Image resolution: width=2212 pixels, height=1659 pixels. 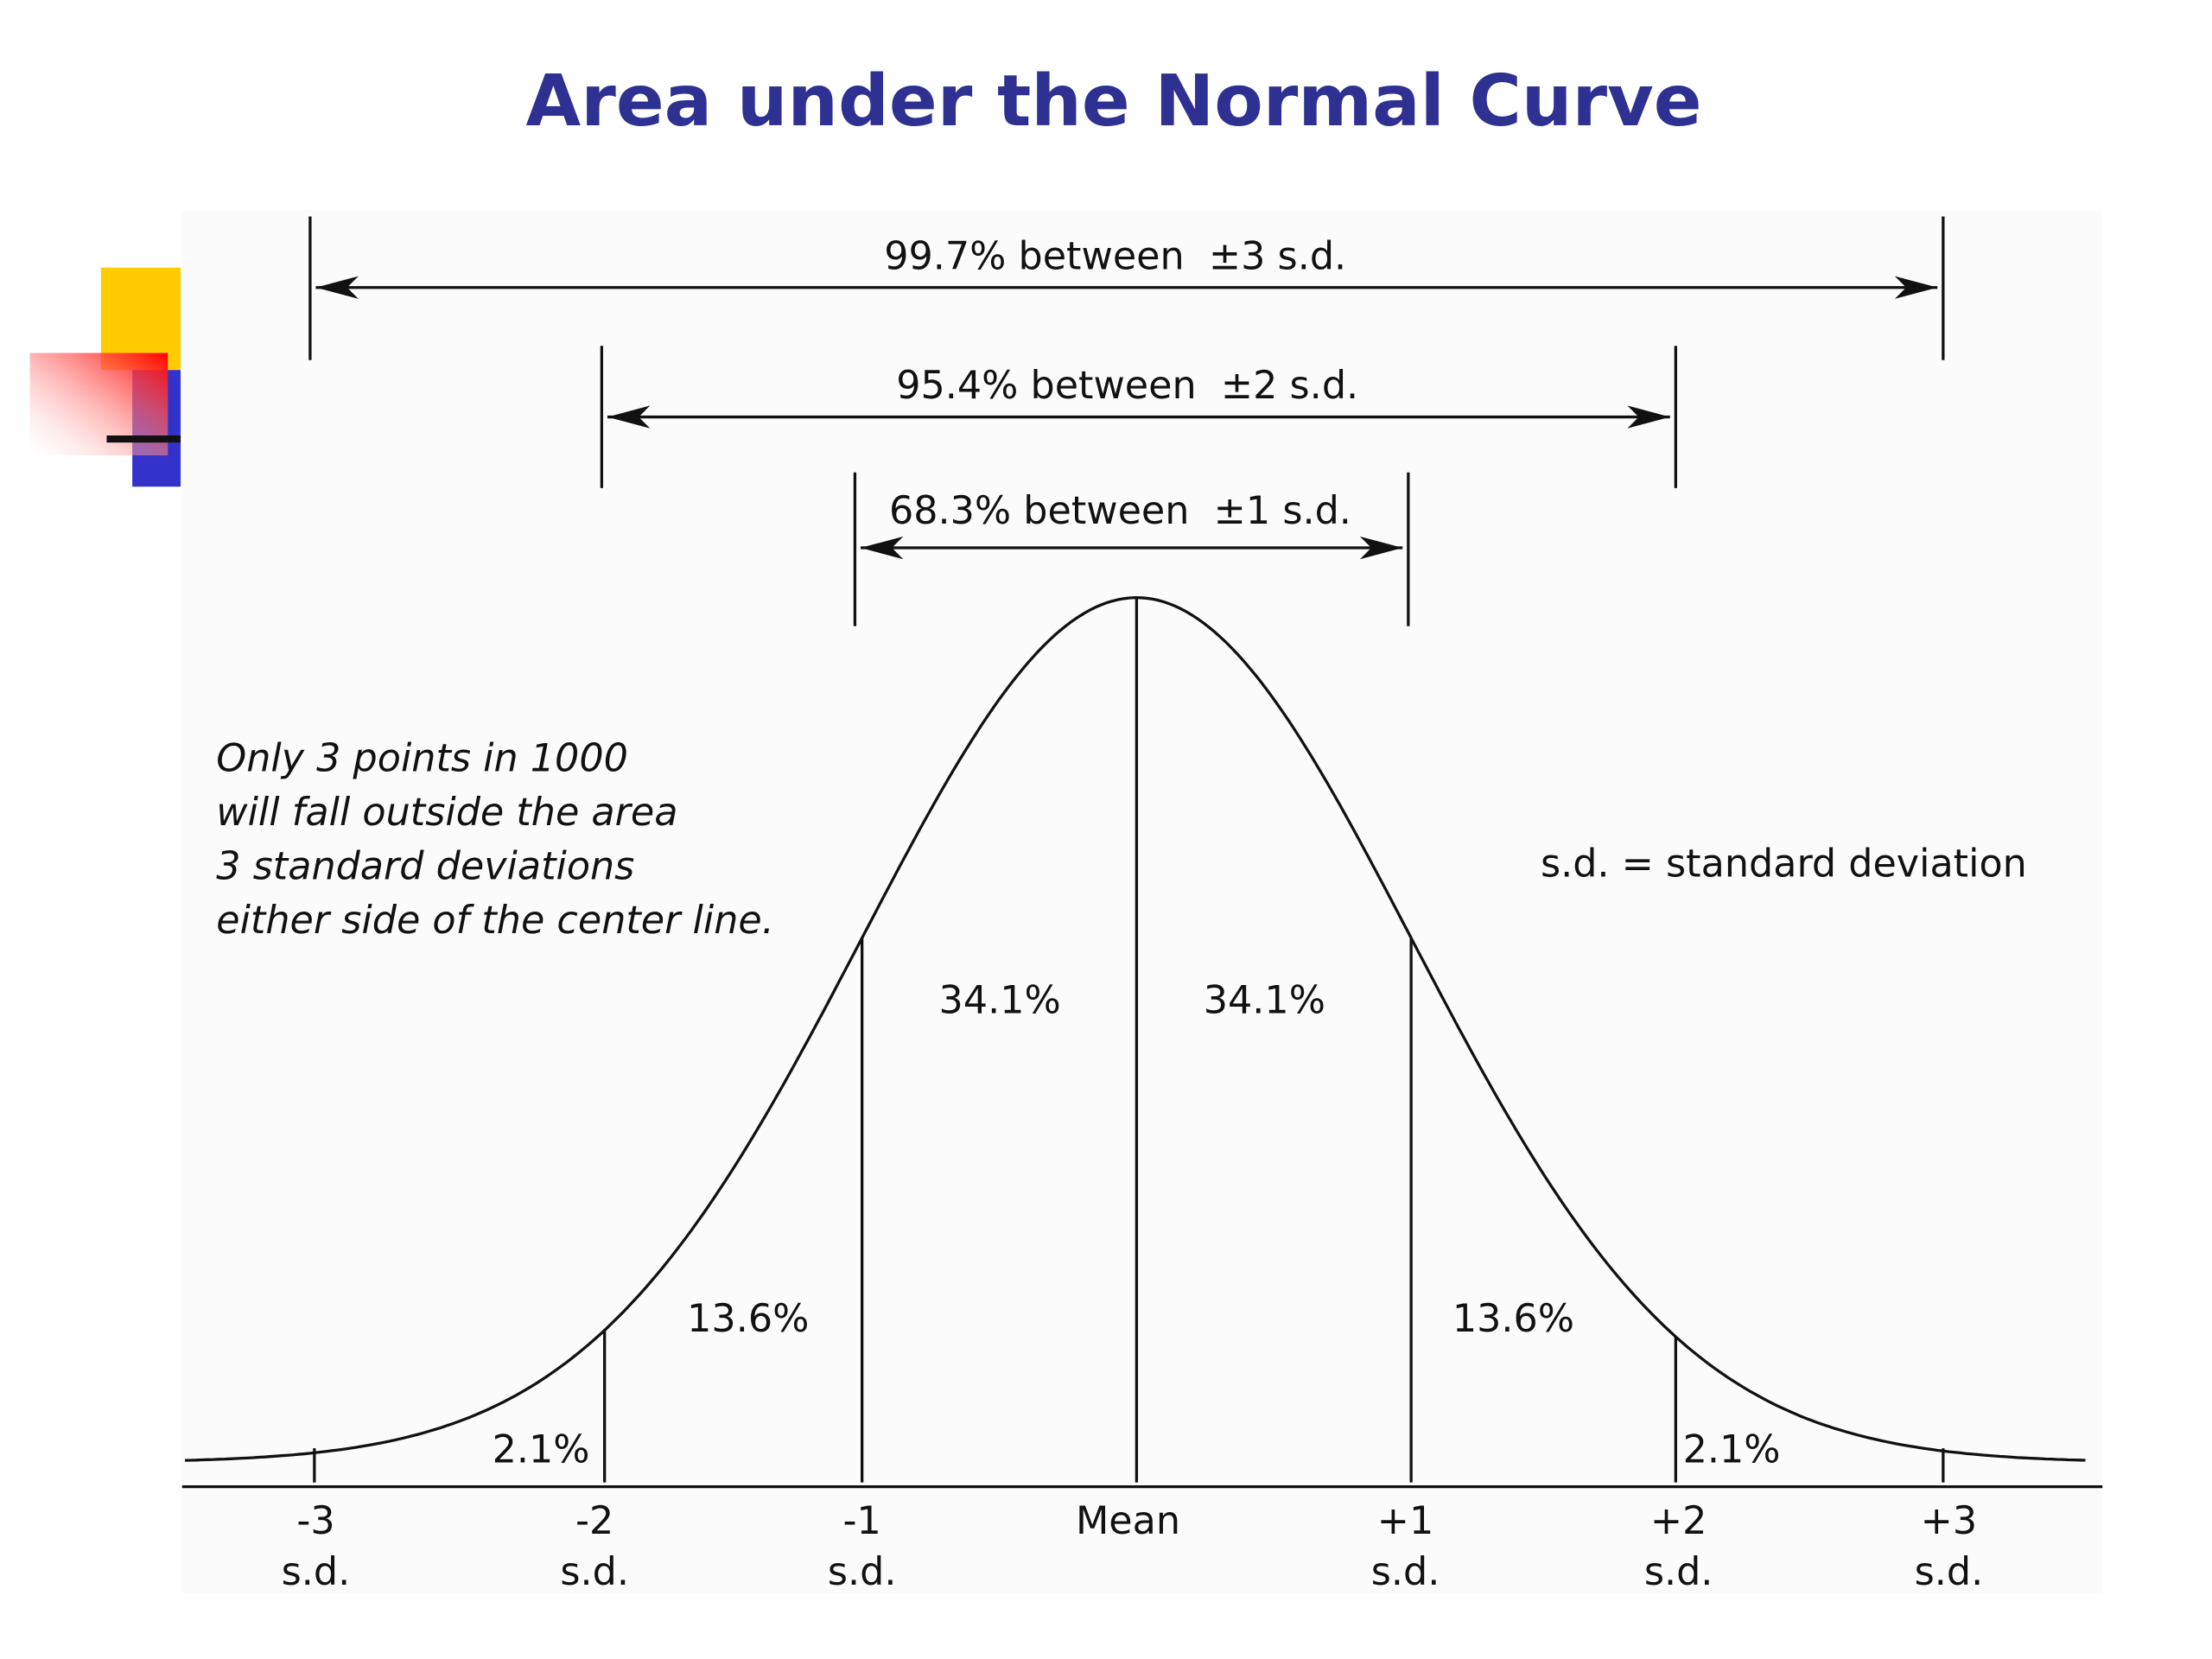 I want to click on note-line: either side of the center line., so click(x=495, y=921).